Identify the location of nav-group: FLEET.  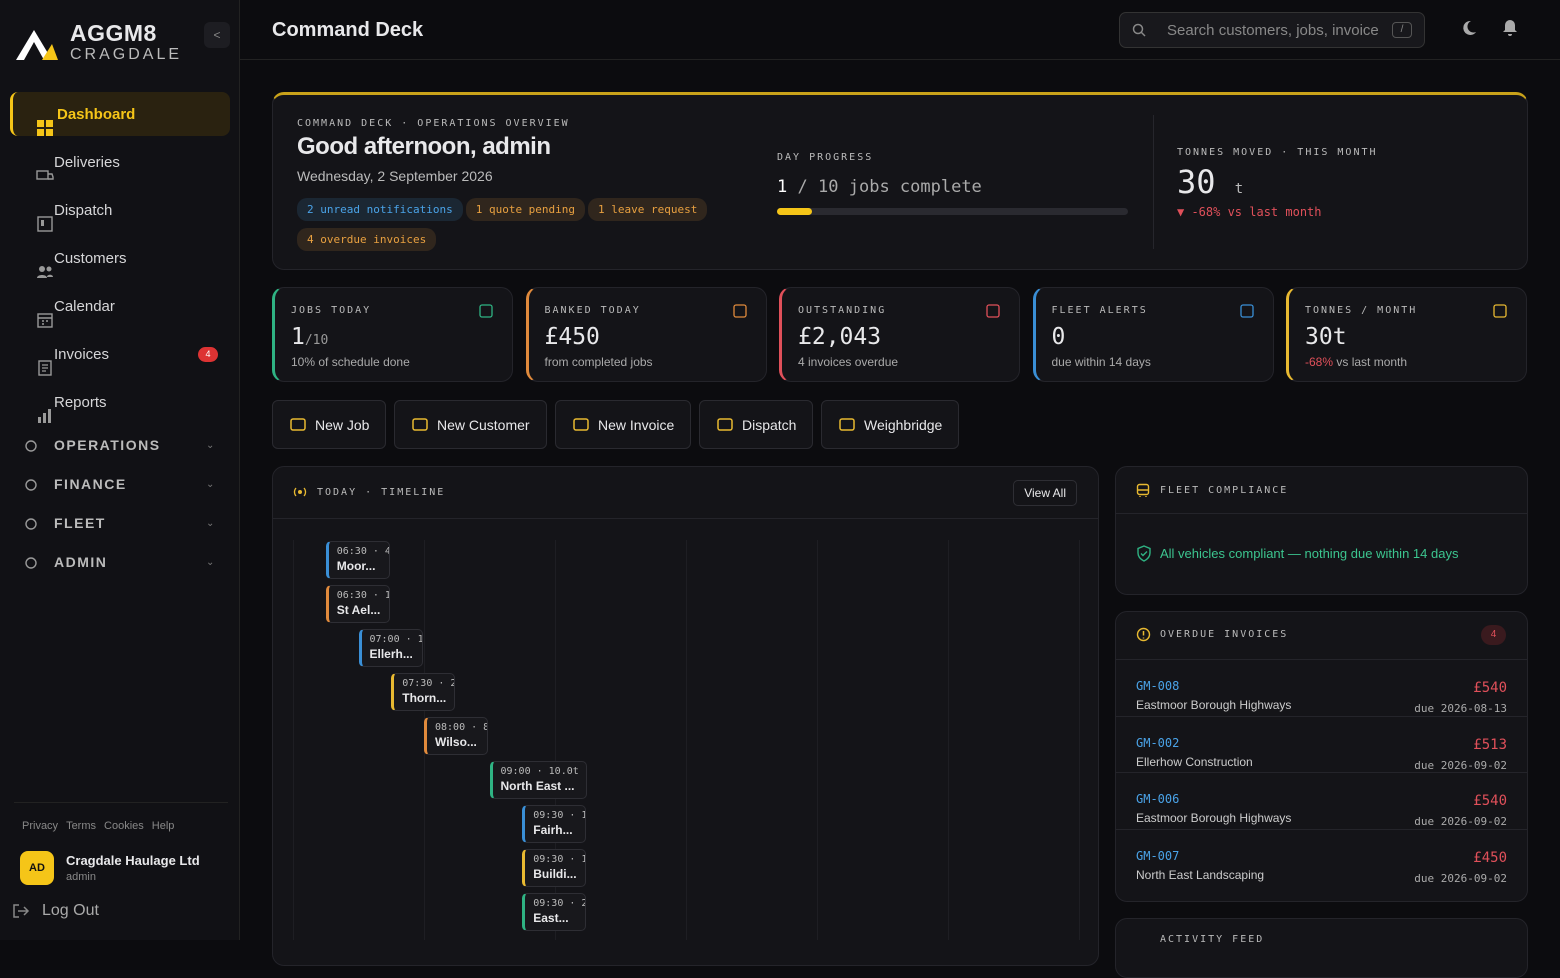
(80, 523).